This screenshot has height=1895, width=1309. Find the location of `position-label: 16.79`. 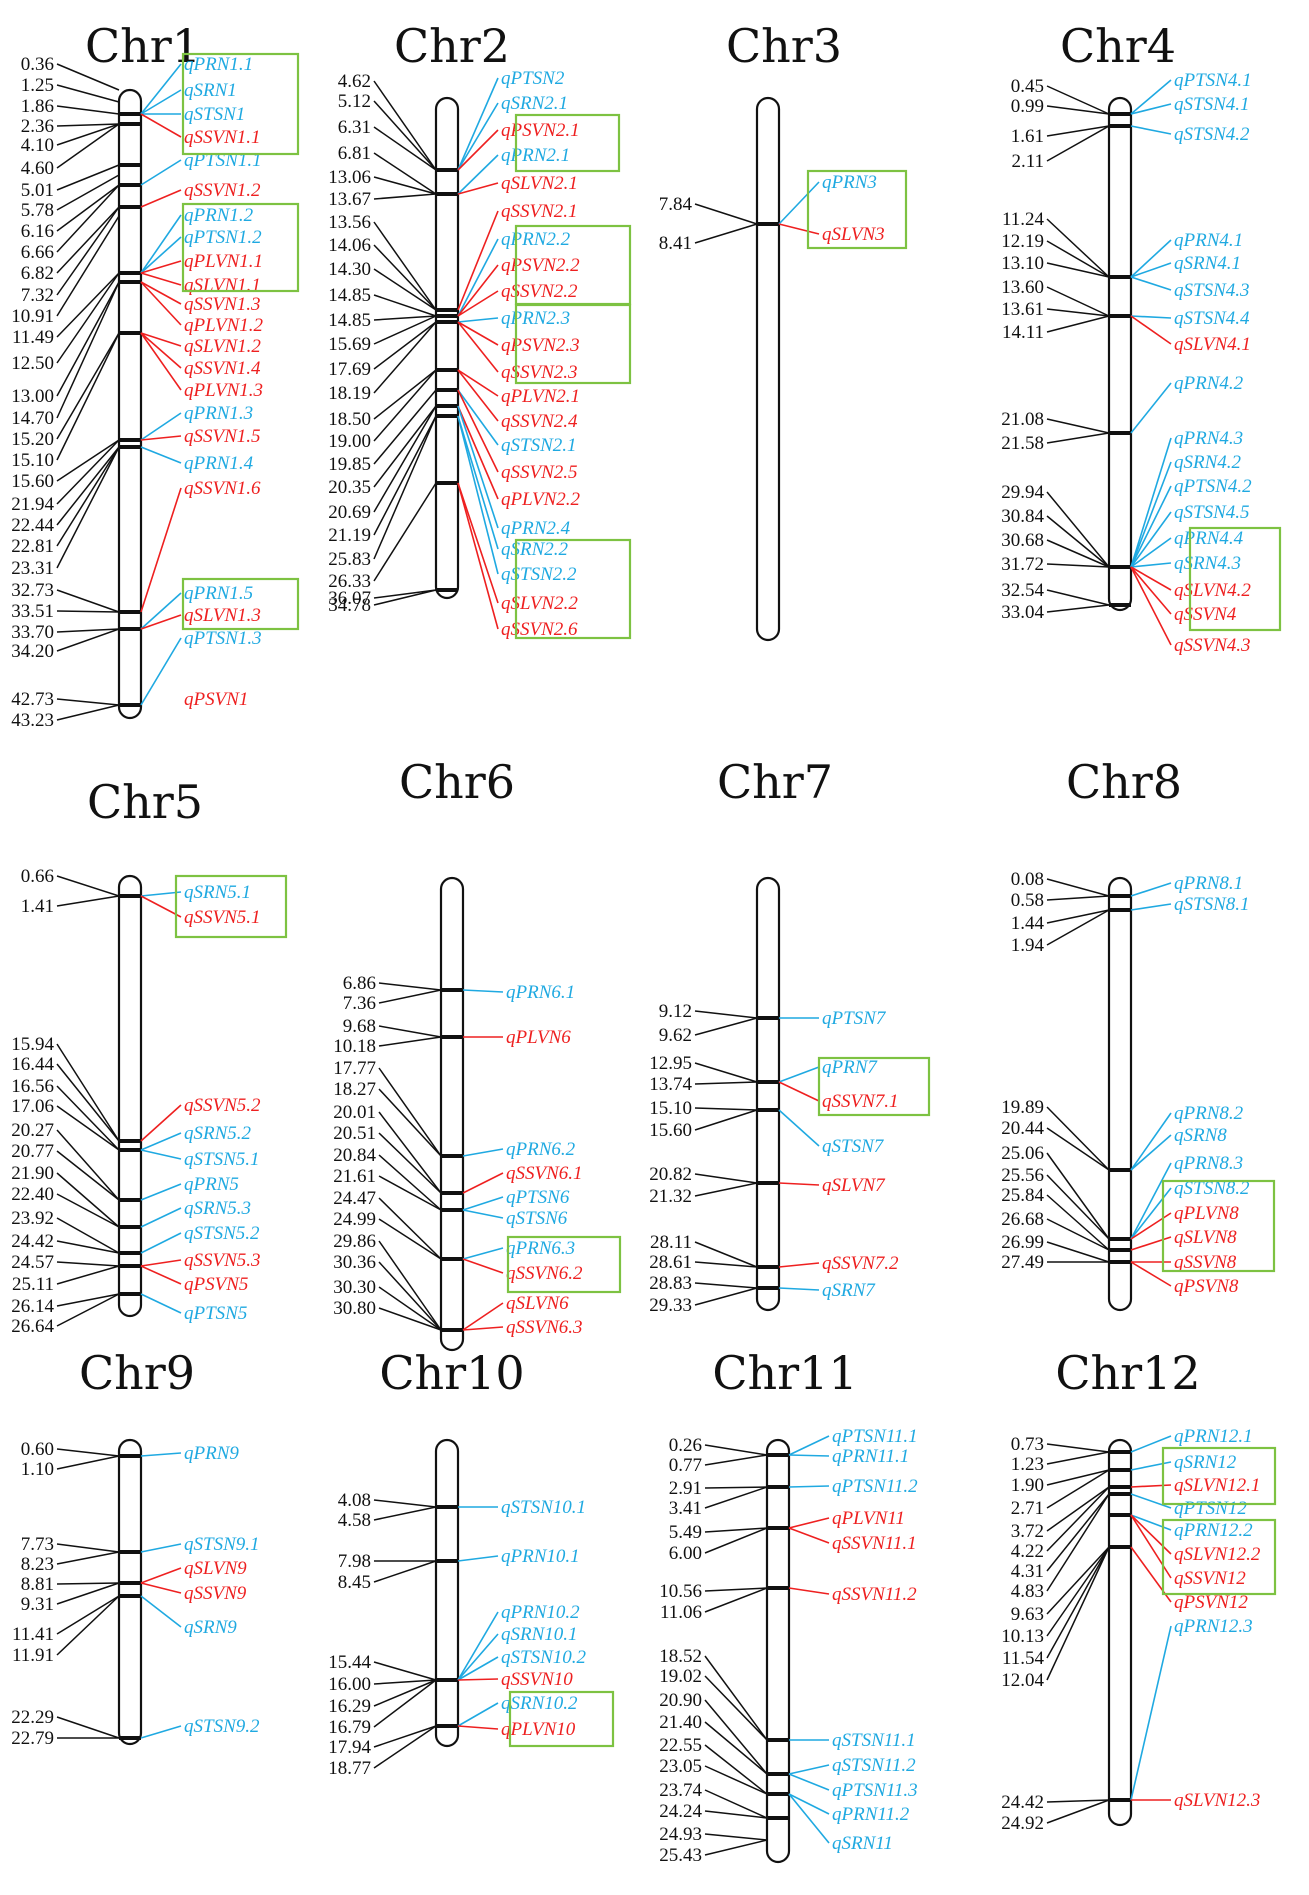

position-label: 16.79 is located at coordinates (349, 1727).